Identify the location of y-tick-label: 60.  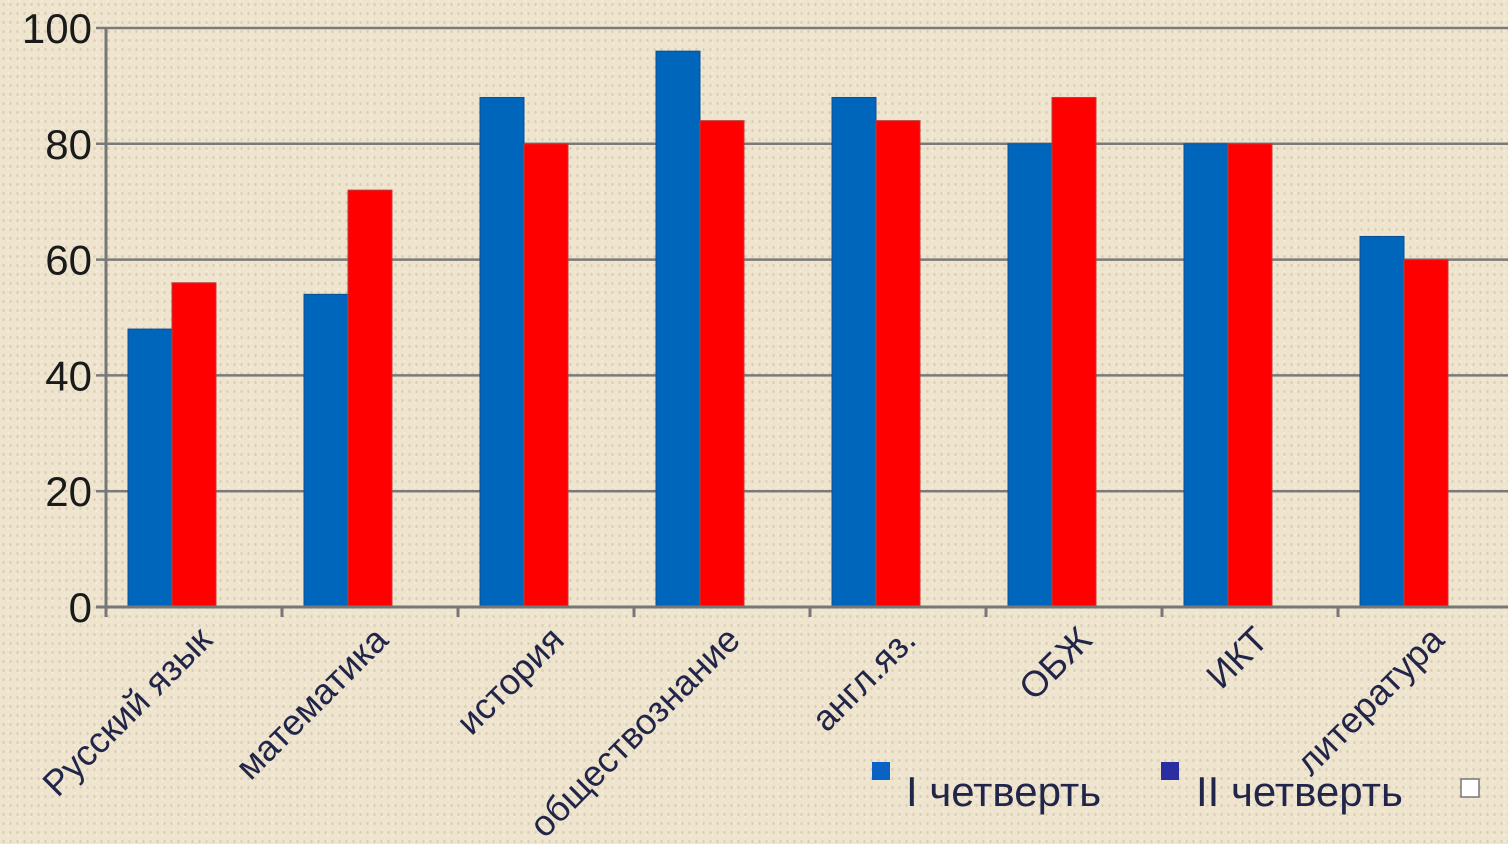
(68, 260).